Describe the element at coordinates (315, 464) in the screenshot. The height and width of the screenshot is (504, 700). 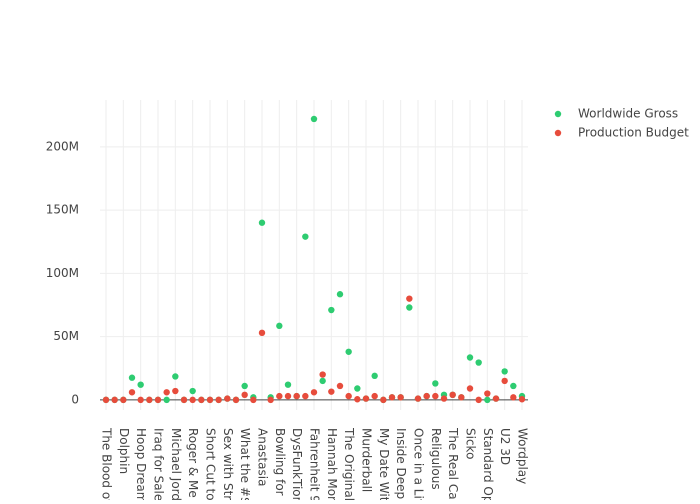
I see `x-tick-label: Fahrenheit 9/` at that location.